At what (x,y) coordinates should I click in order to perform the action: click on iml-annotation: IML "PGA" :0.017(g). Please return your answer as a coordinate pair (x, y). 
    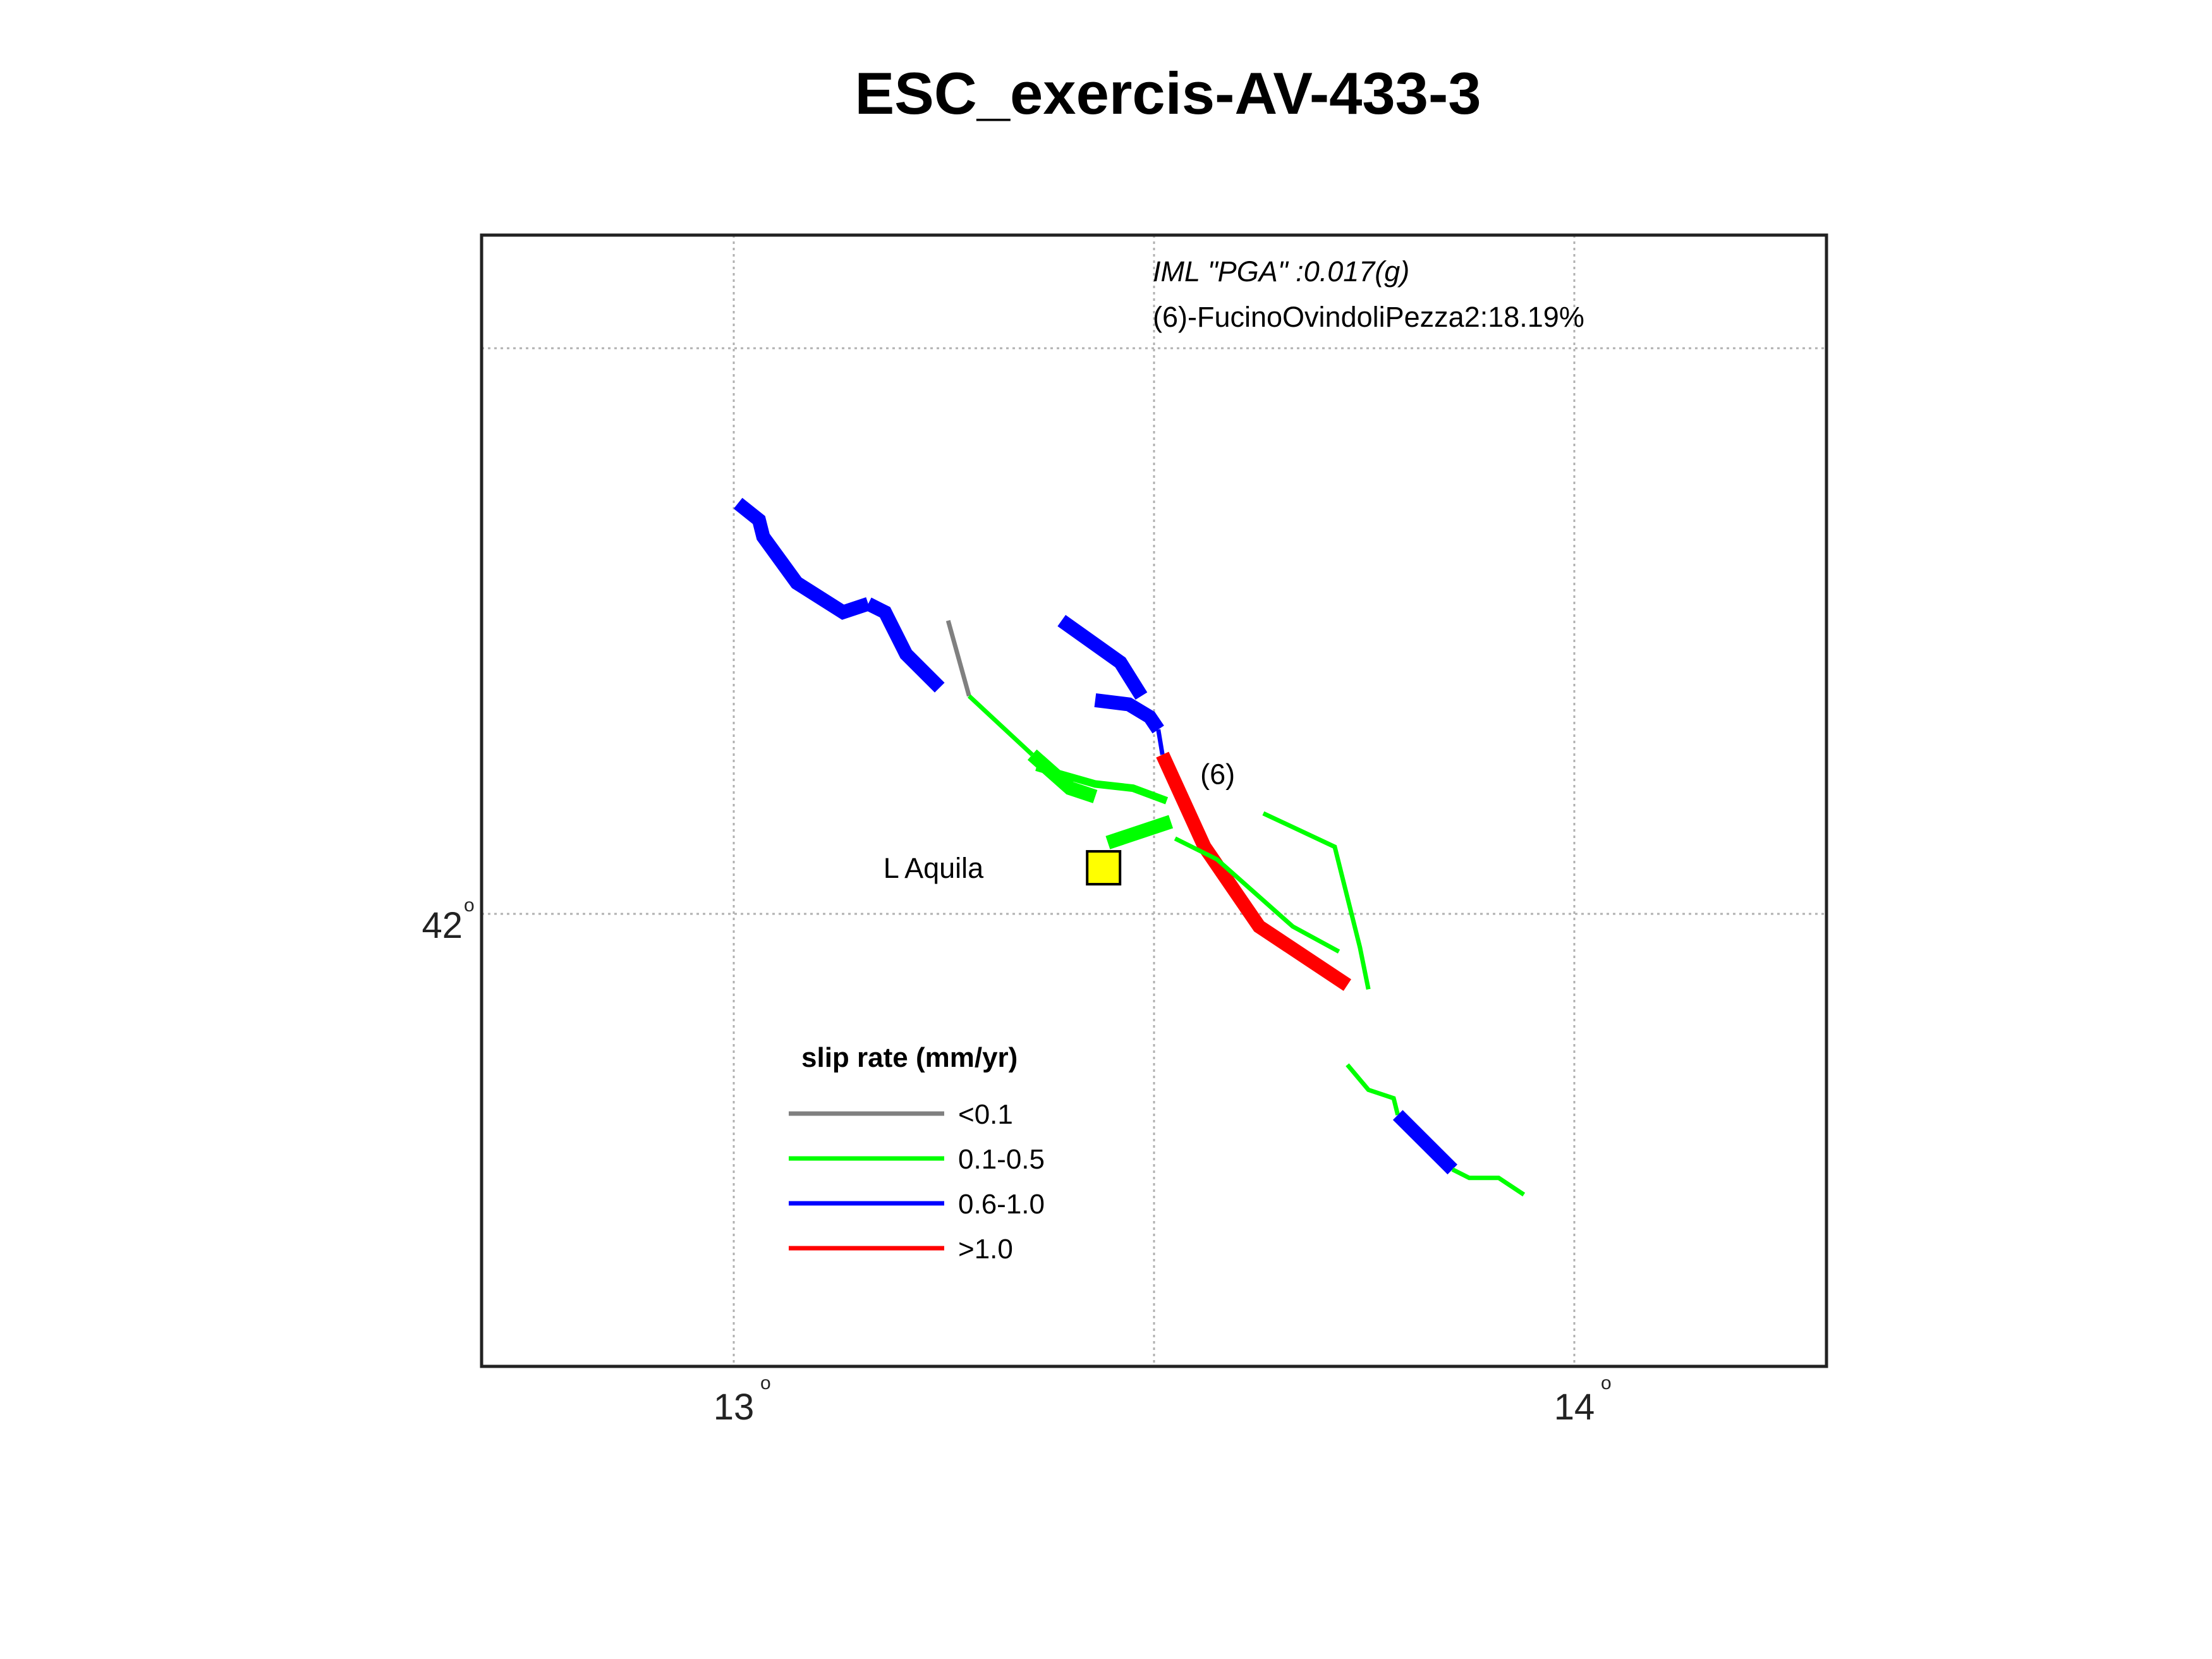
    Looking at the image, I should click on (1281, 271).